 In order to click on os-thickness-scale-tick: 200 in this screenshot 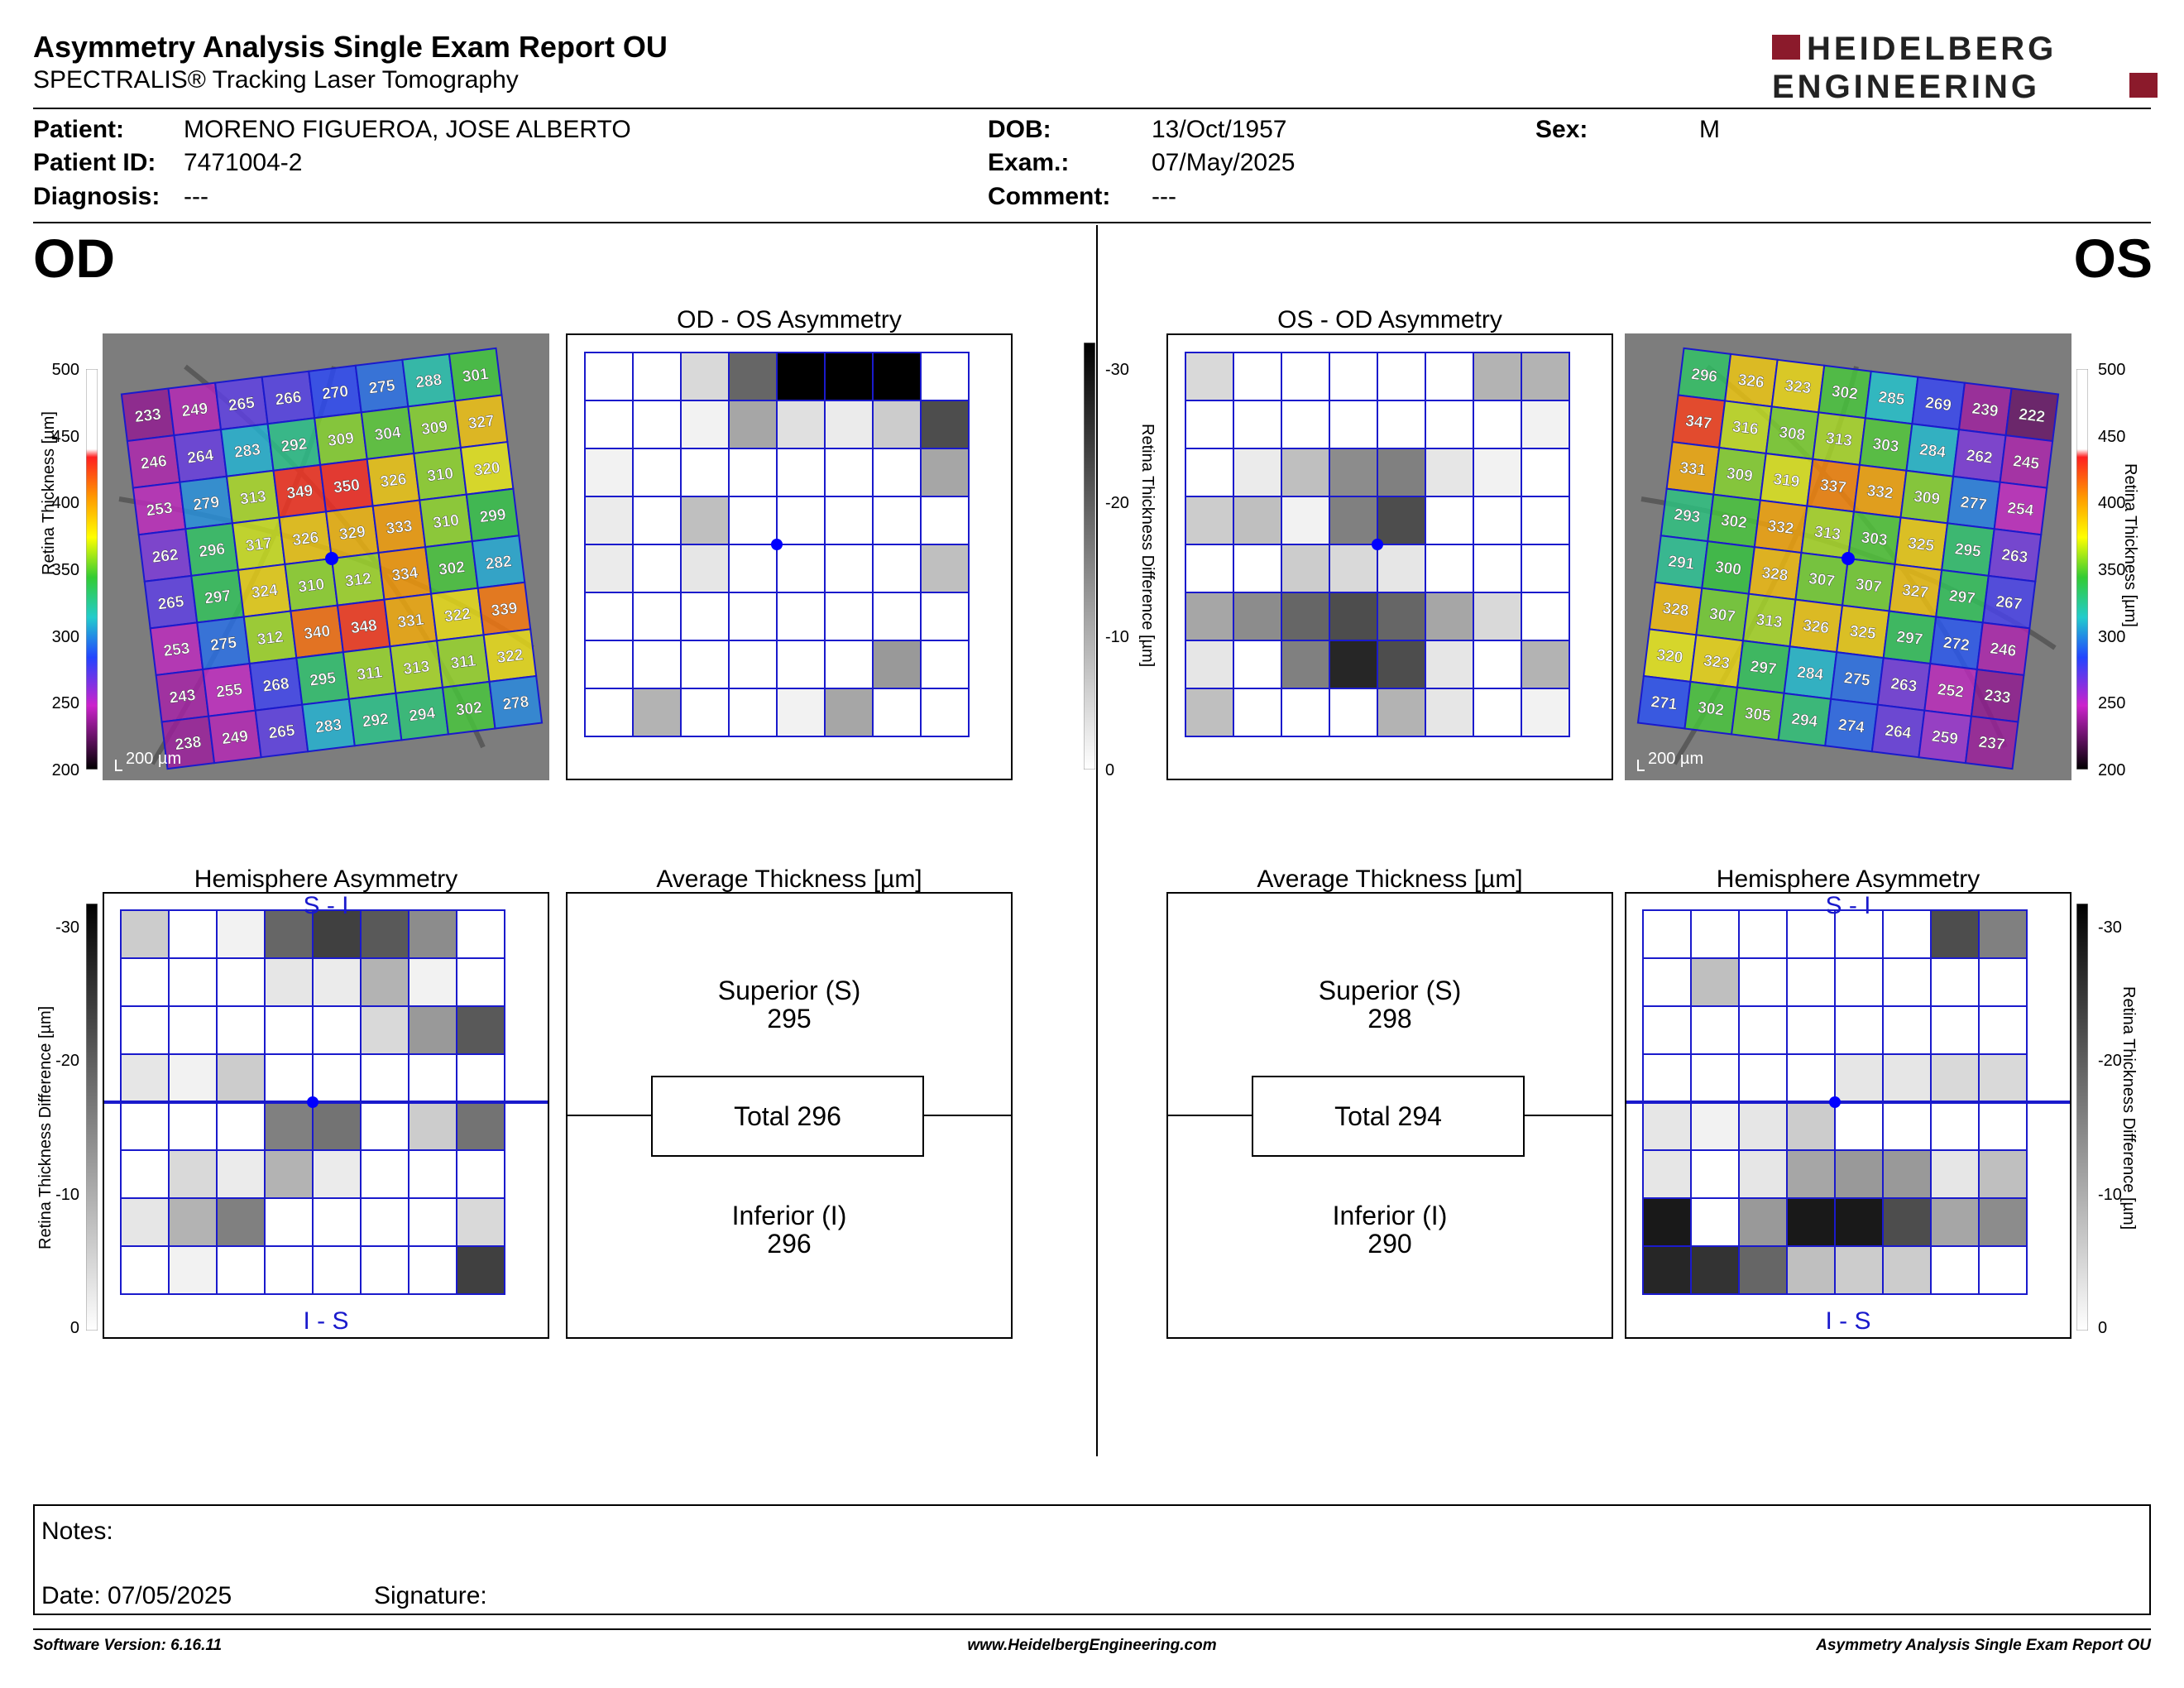, I will do `click(2112, 770)`.